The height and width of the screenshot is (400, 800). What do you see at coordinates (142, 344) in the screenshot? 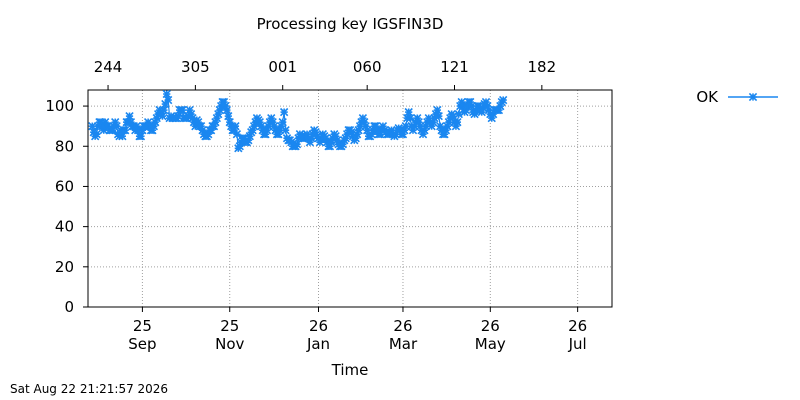
I see `x-tick-label: Sep` at bounding box center [142, 344].